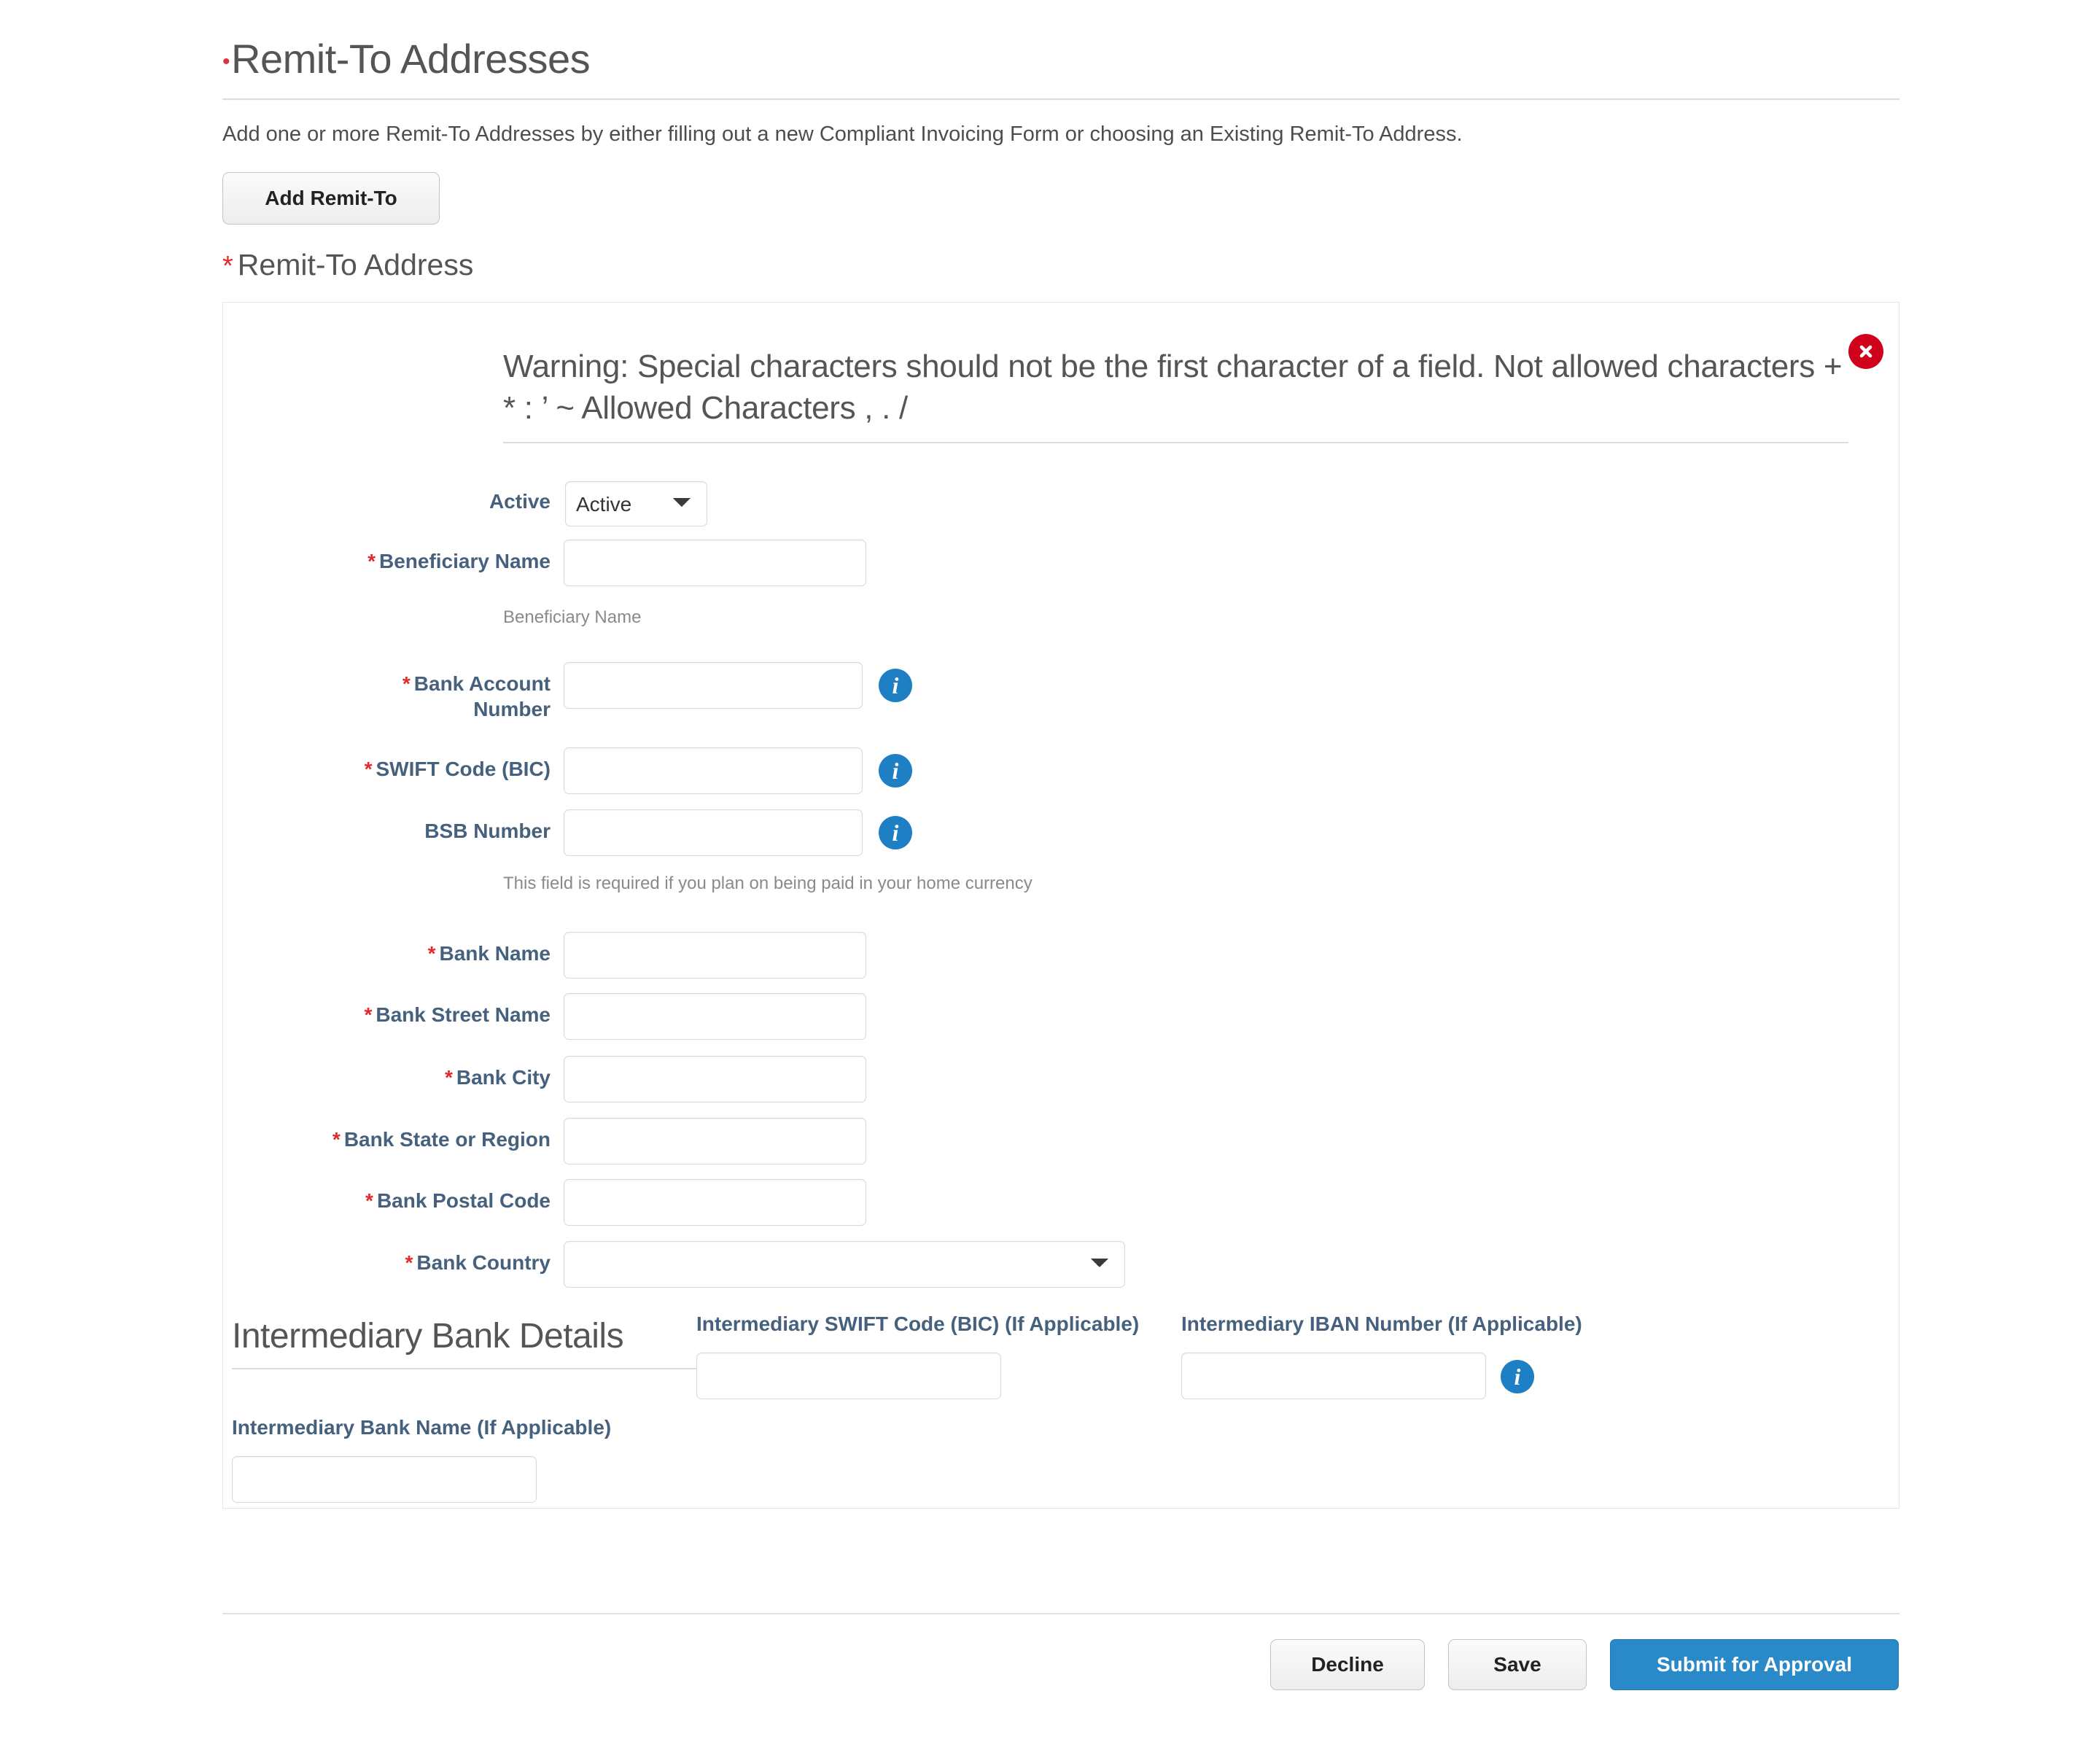 The width and height of the screenshot is (2100, 1750). I want to click on intermediary-bank-details-header: Intermediary Bank Details, so click(465, 1342).